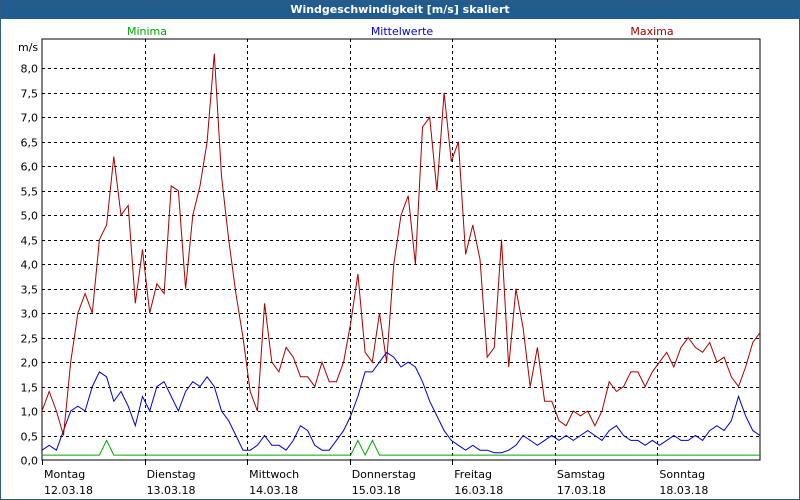 The width and height of the screenshot is (800, 500). I want to click on y-tick-label: 0,5, so click(30, 437).